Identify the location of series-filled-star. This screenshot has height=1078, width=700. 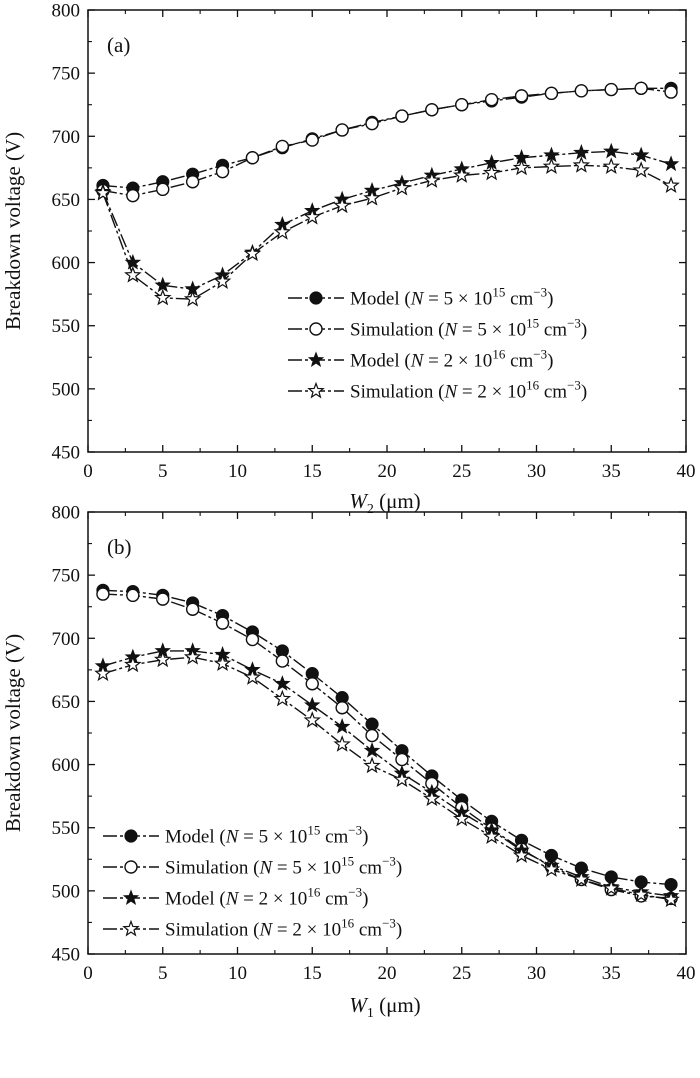
(387, 219).